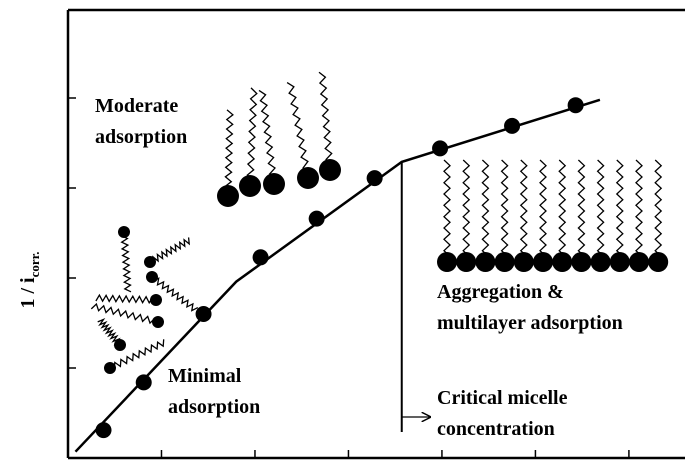 This screenshot has width=685, height=463. I want to click on annotation: multilayer adsorption, so click(530, 323).